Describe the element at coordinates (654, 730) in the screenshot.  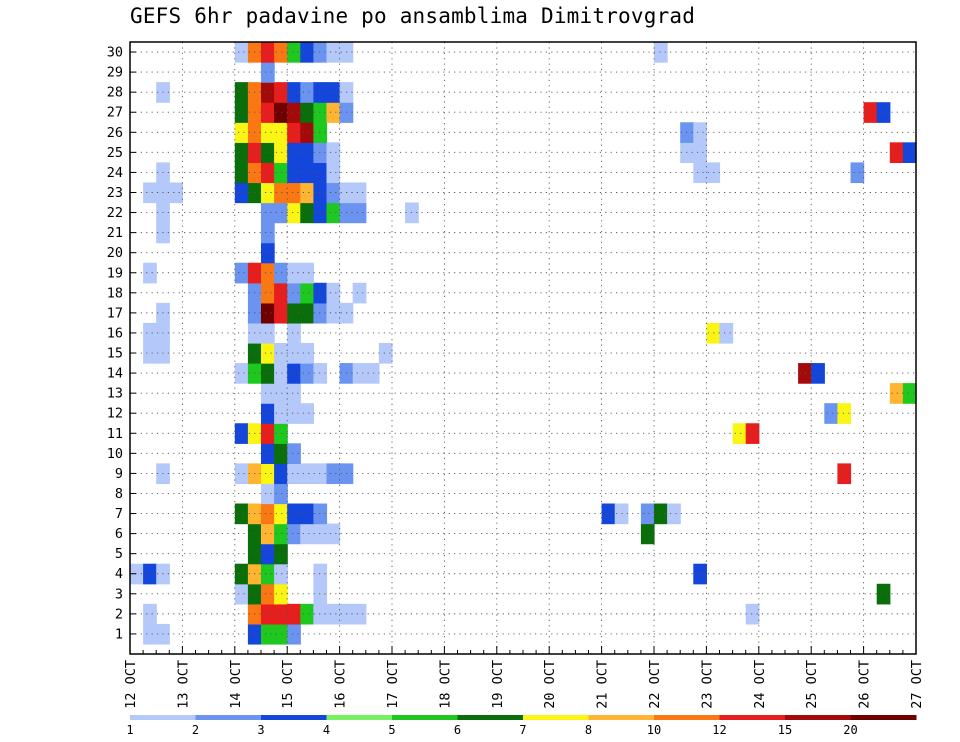
I see `legend-label: 10` at that location.